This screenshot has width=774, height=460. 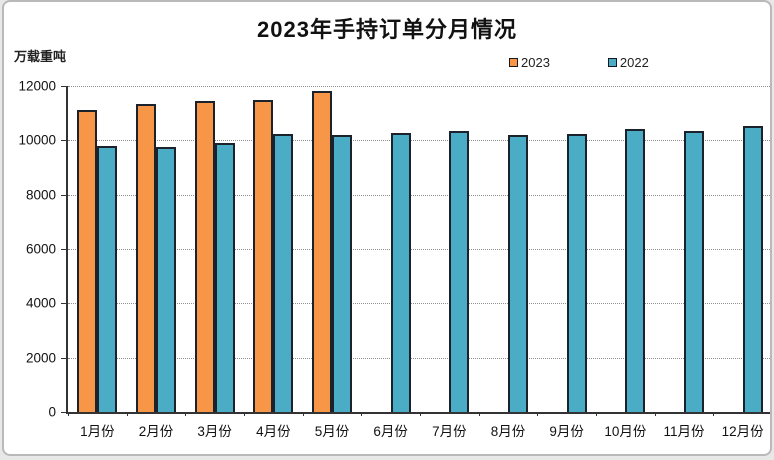 What do you see at coordinates (694, 271) in the screenshot?
I see `bar-2022-11月份` at bounding box center [694, 271].